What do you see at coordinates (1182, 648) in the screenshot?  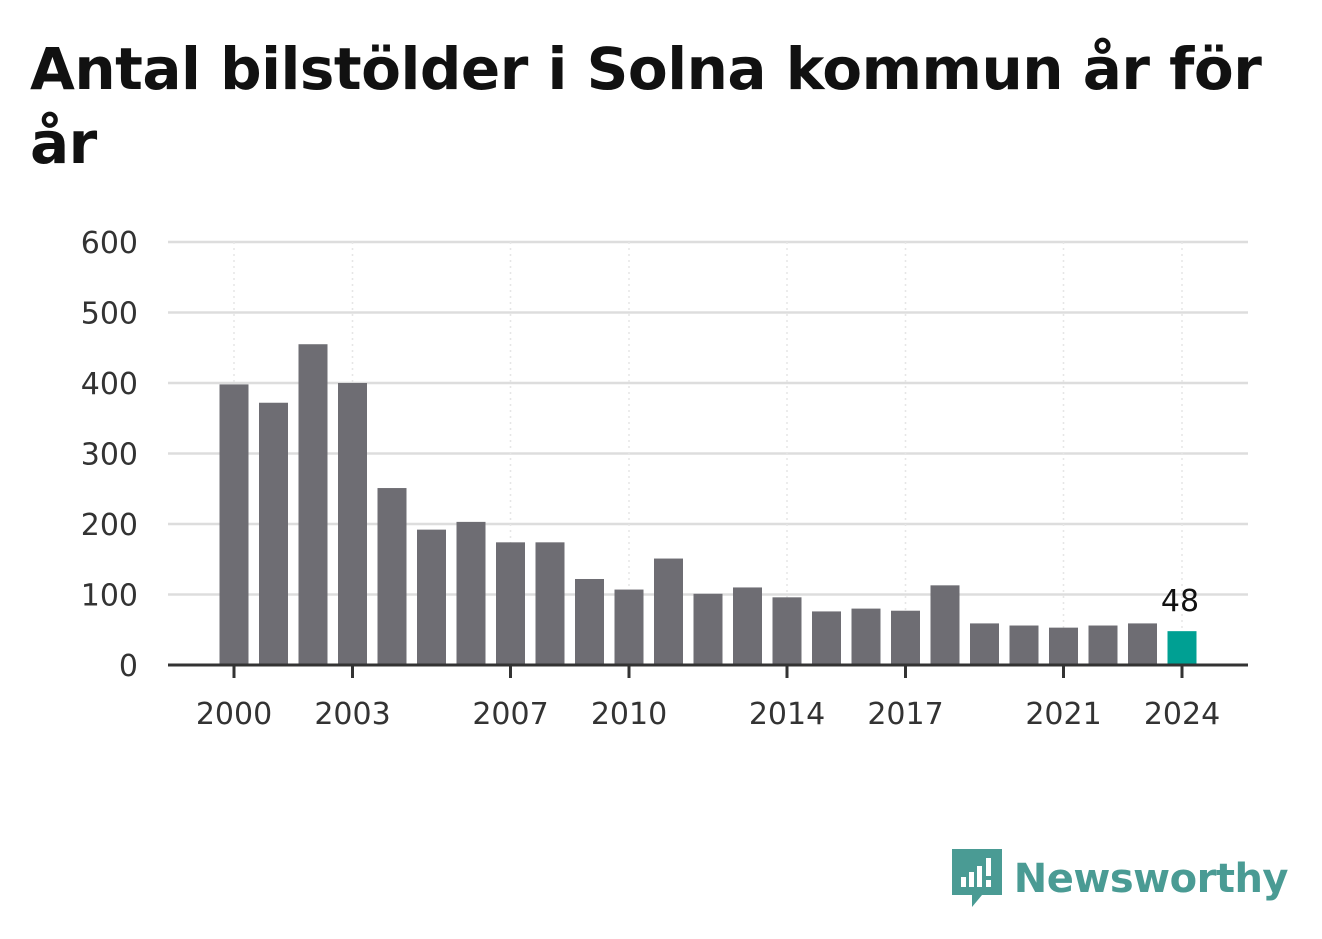 I see `bar-highlight` at bounding box center [1182, 648].